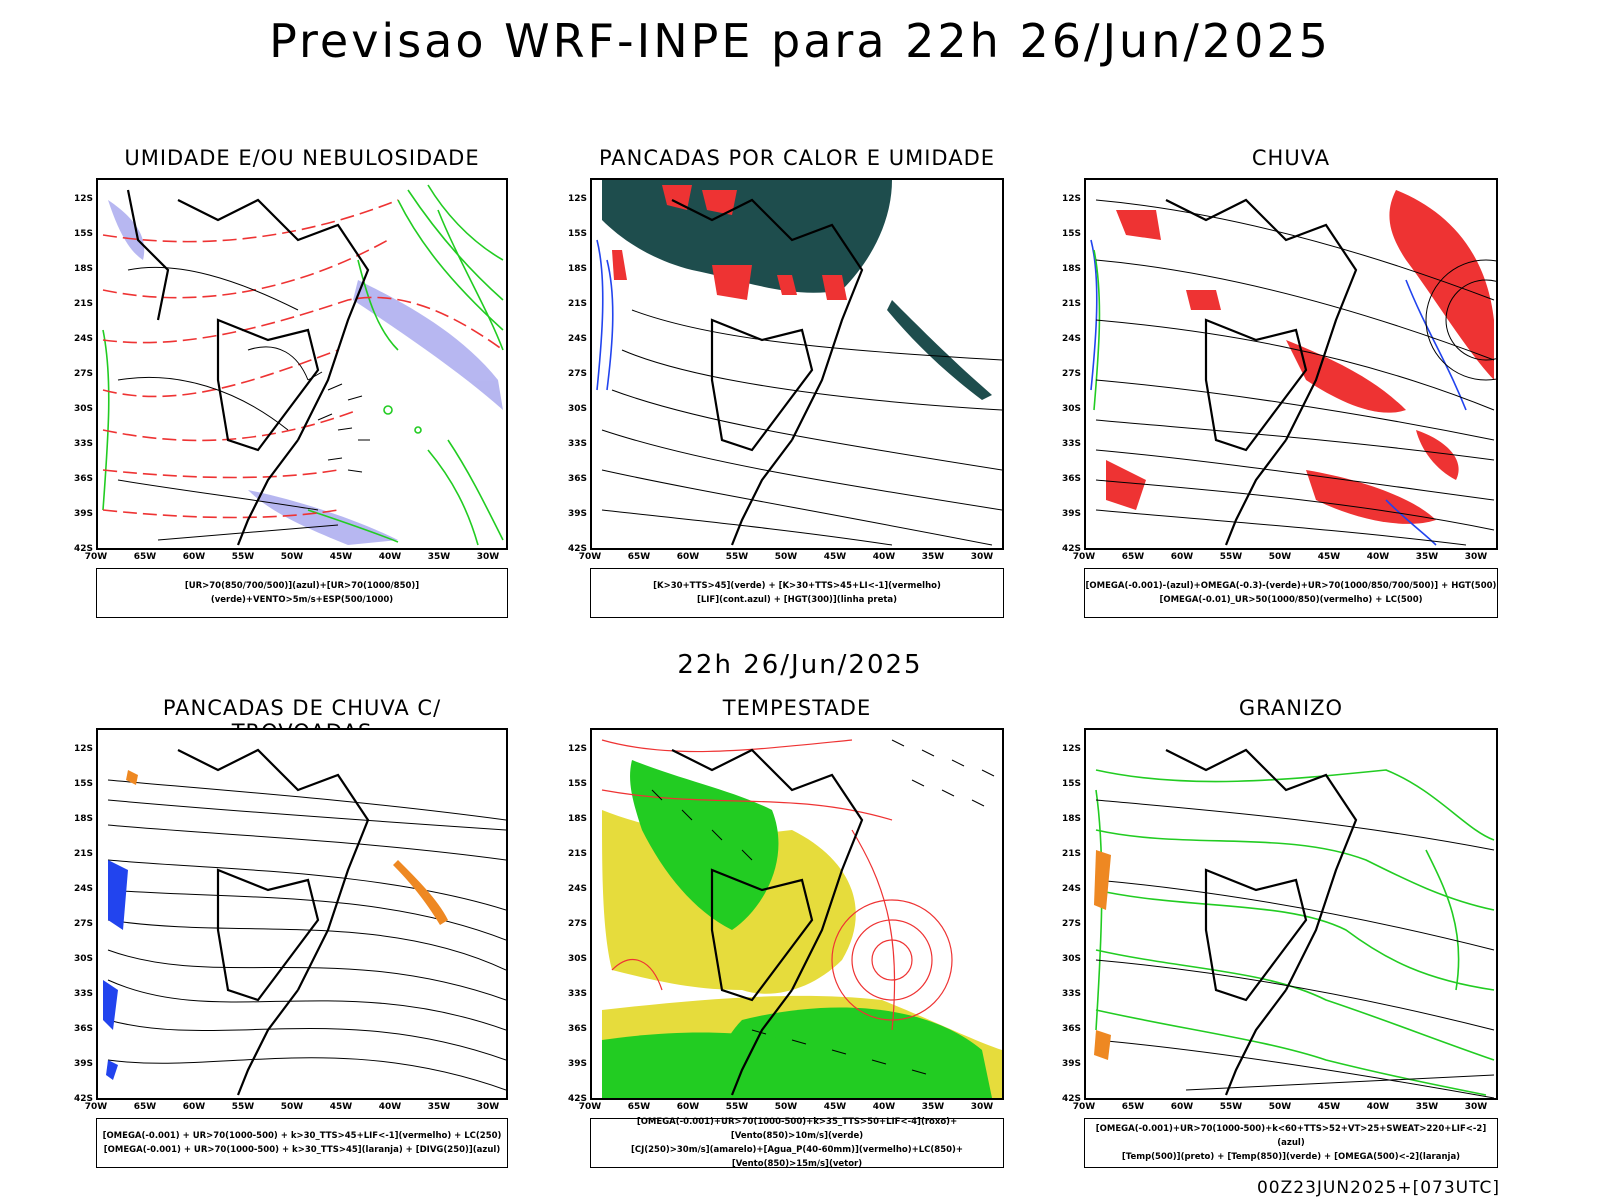 This screenshot has height=1200, width=1600. I want to click on map-pancadas-calor, so click(797, 364).